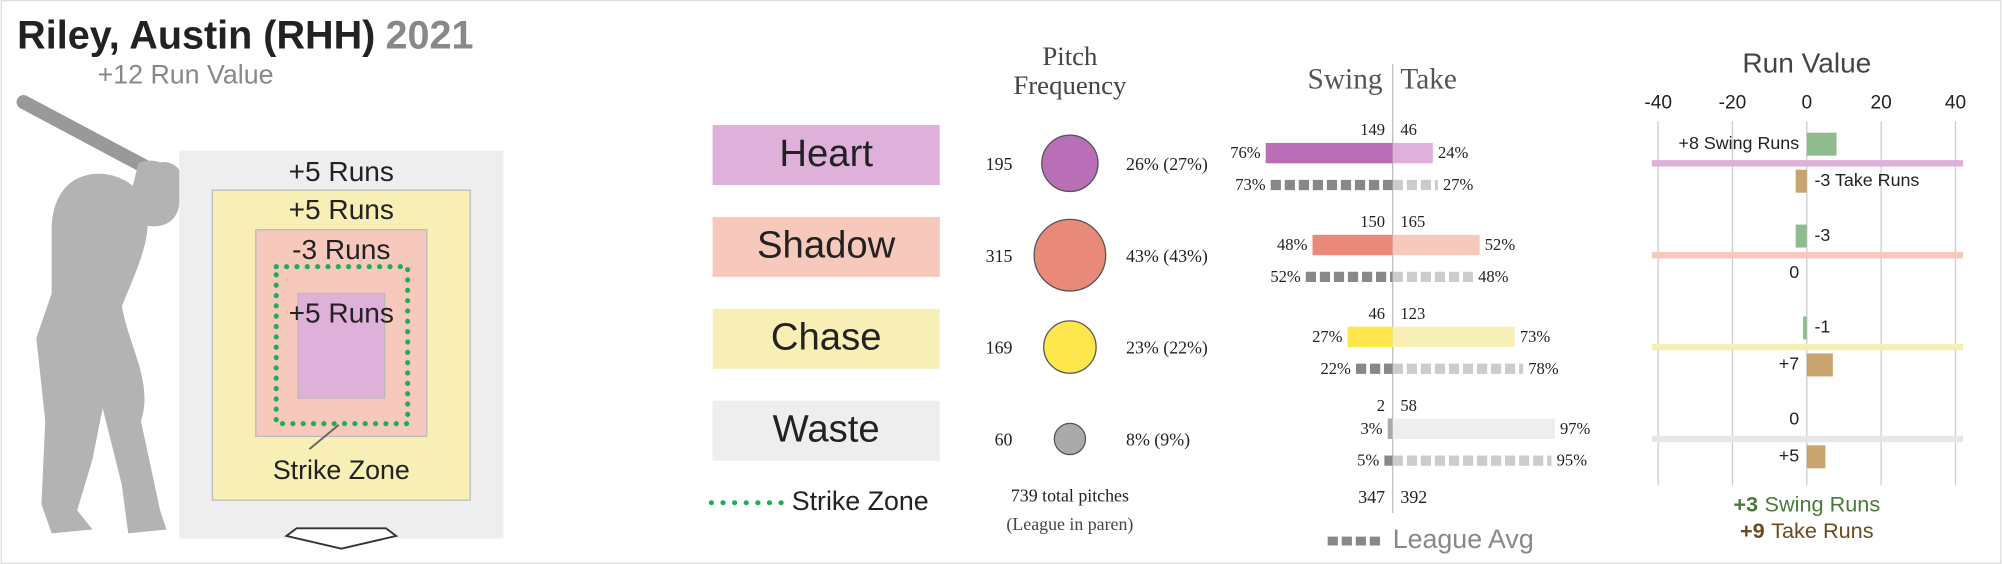  Describe the element at coordinates (196, 36) in the screenshot. I see `player-name: Riley, Austin (RHH)` at that location.